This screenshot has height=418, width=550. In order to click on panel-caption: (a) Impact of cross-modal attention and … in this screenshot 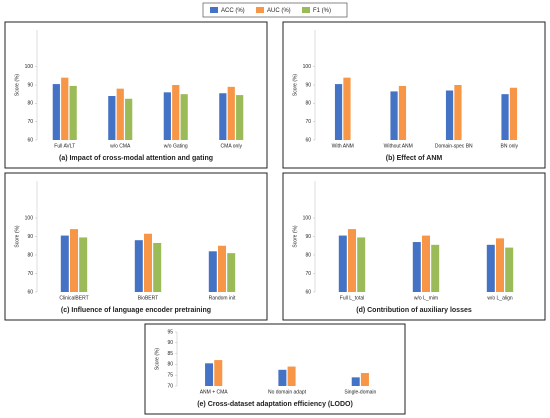, I will do `click(136, 158)`.